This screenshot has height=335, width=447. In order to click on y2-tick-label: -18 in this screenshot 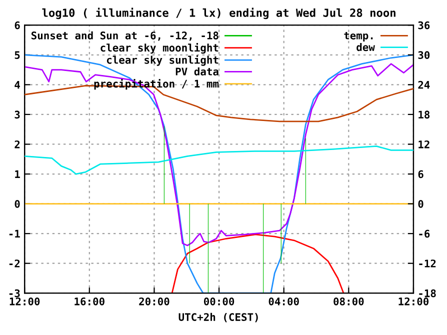, I will do `click(427, 293)`.